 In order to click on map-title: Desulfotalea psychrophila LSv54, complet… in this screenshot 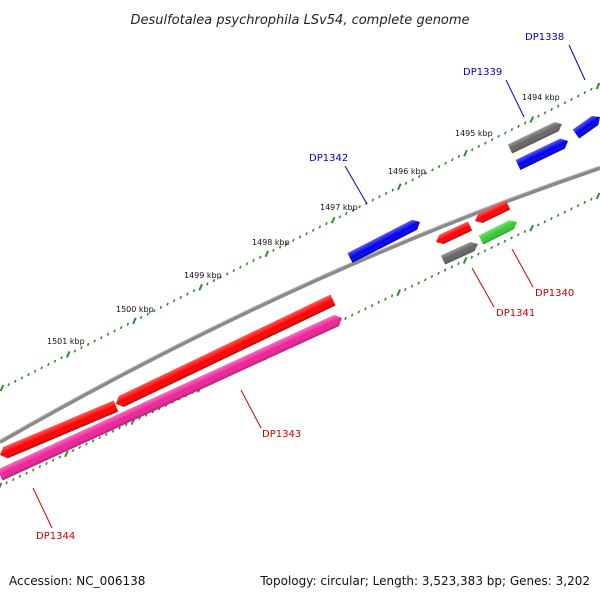, I will do `click(299, 20)`.